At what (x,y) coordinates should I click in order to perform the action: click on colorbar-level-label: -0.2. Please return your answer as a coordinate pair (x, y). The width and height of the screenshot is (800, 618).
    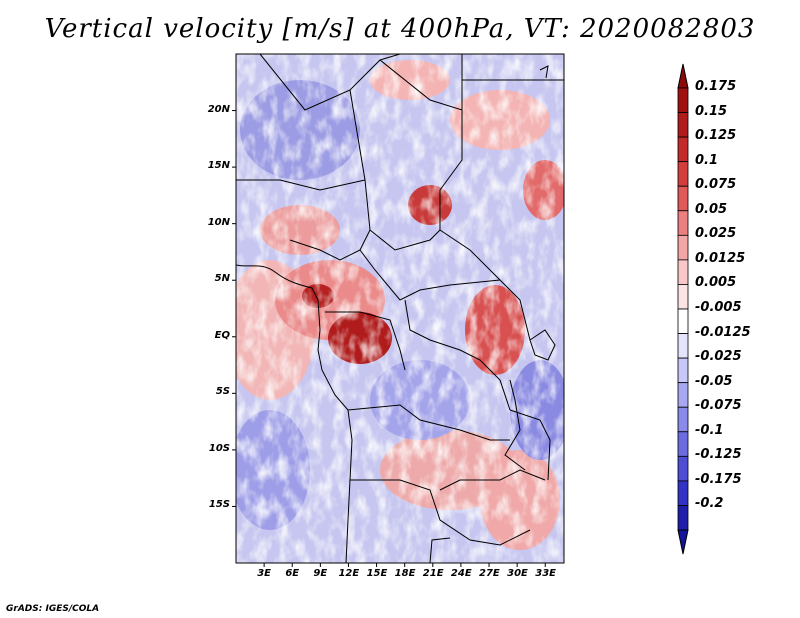
    Looking at the image, I should click on (709, 504).